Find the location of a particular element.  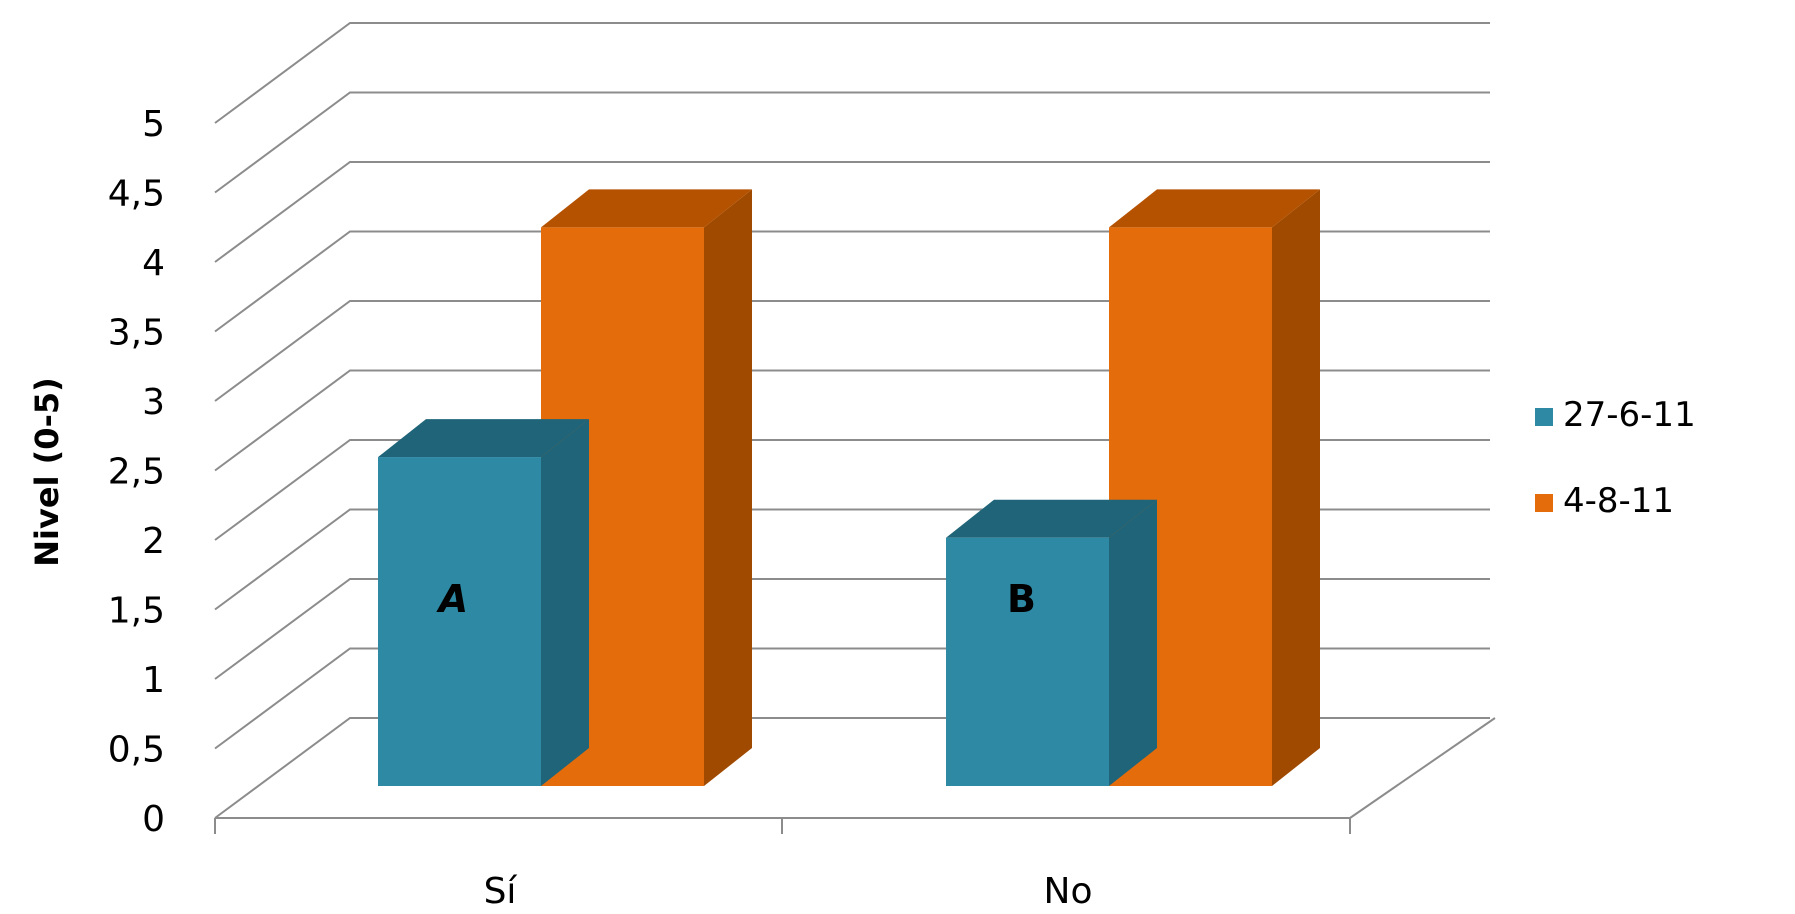

y-tick-label: 4 is located at coordinates (153, 263).